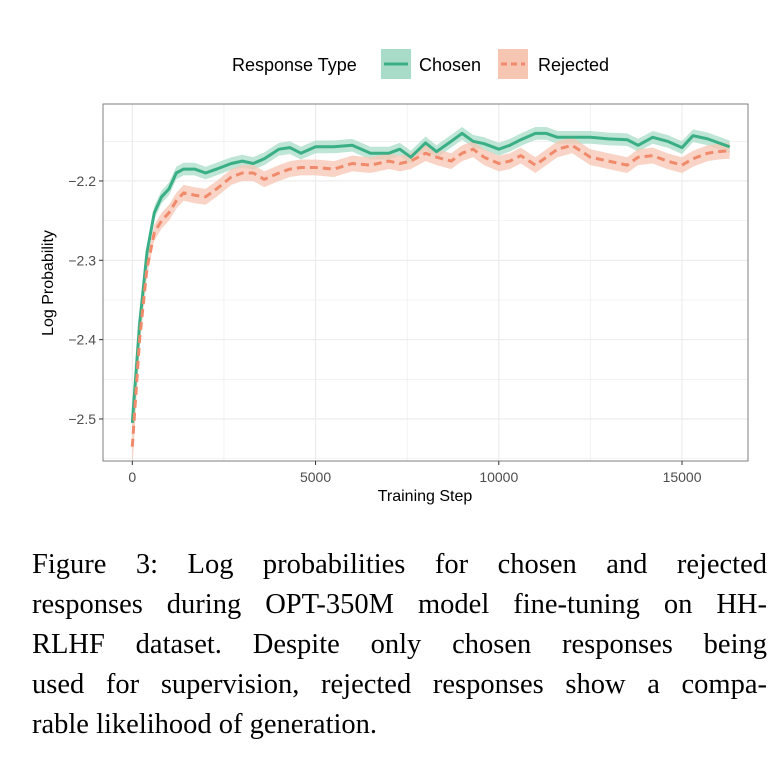 The width and height of the screenshot is (782, 761). I want to click on x-tick-label-15000: 15000, so click(682, 477).